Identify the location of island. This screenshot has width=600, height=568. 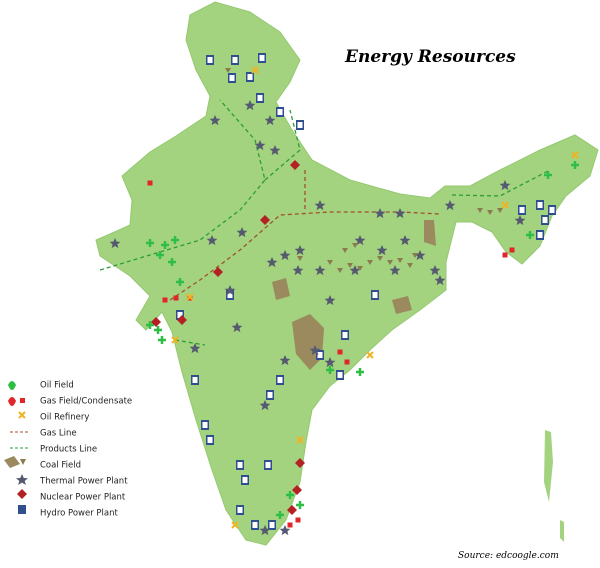
(554, 486).